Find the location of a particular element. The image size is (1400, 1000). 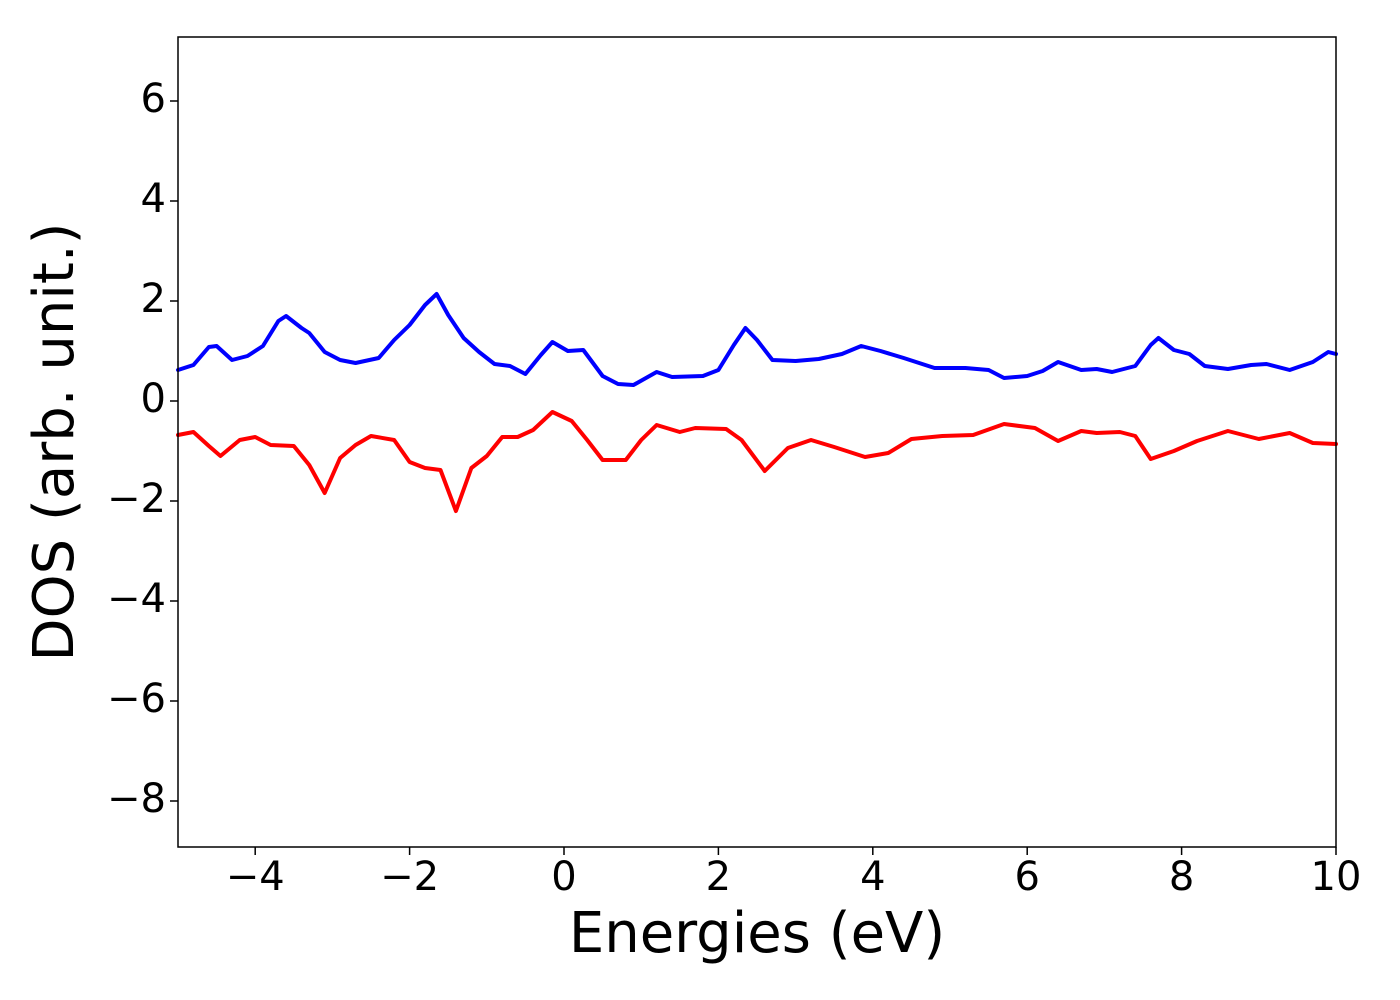

x-tick-label: −2 is located at coordinates (409, 877).